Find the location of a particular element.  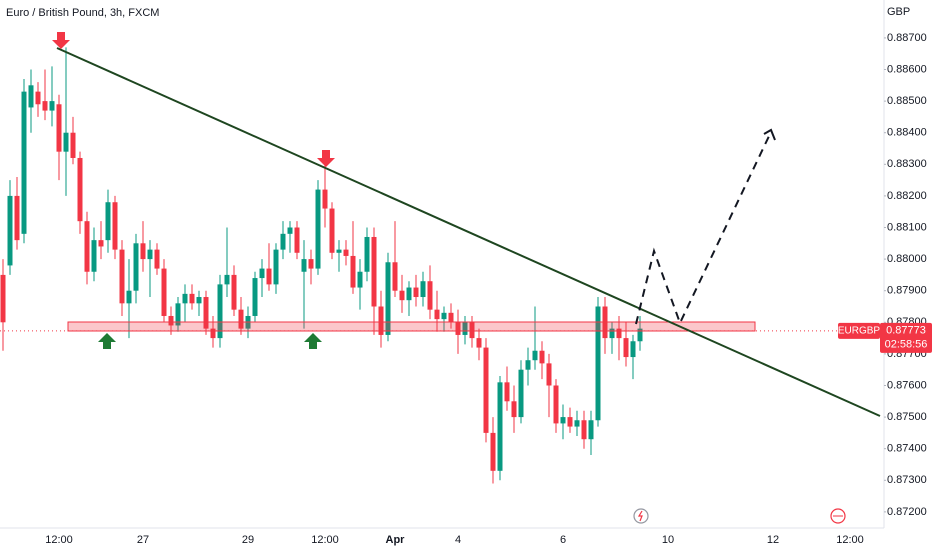

y-tick-label: 0.87300 is located at coordinates (907, 480).